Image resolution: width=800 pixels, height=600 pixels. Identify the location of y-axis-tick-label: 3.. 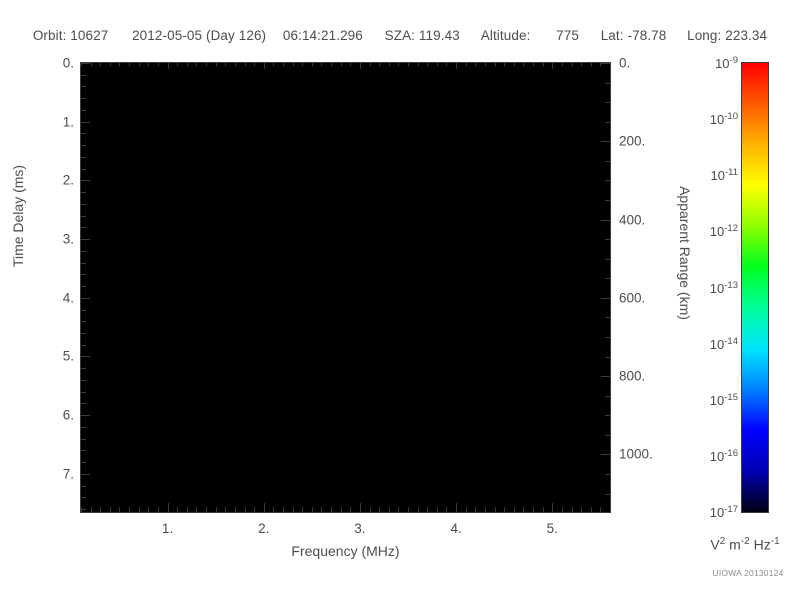
(68, 239).